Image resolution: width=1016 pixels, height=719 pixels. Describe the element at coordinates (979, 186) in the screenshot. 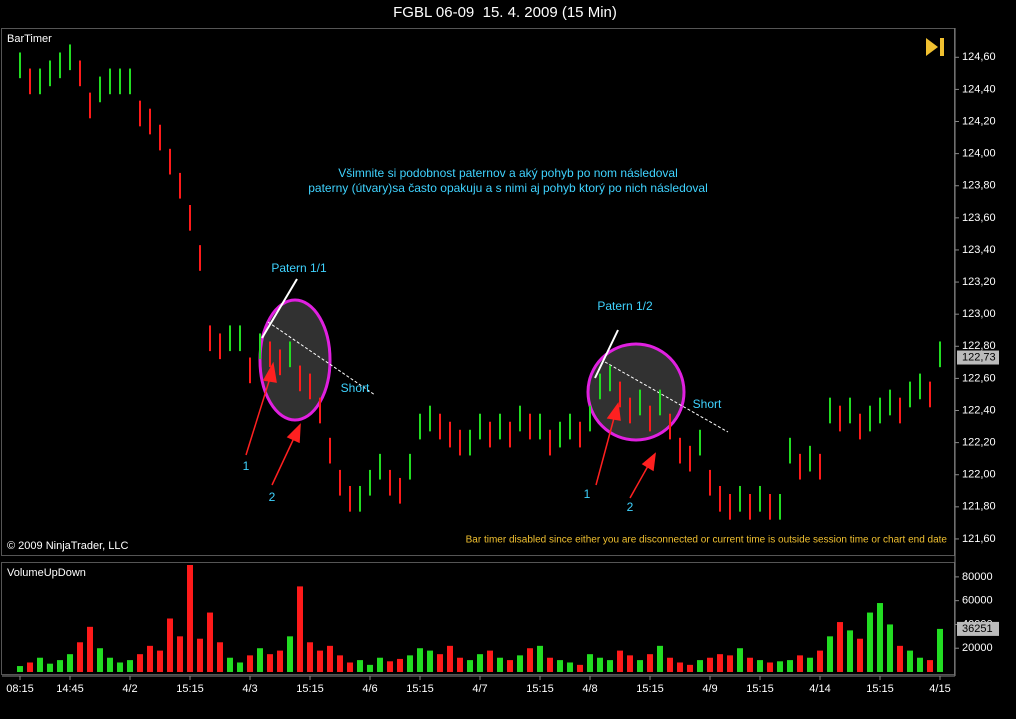

I see `y-tick-label: 123,80` at that location.